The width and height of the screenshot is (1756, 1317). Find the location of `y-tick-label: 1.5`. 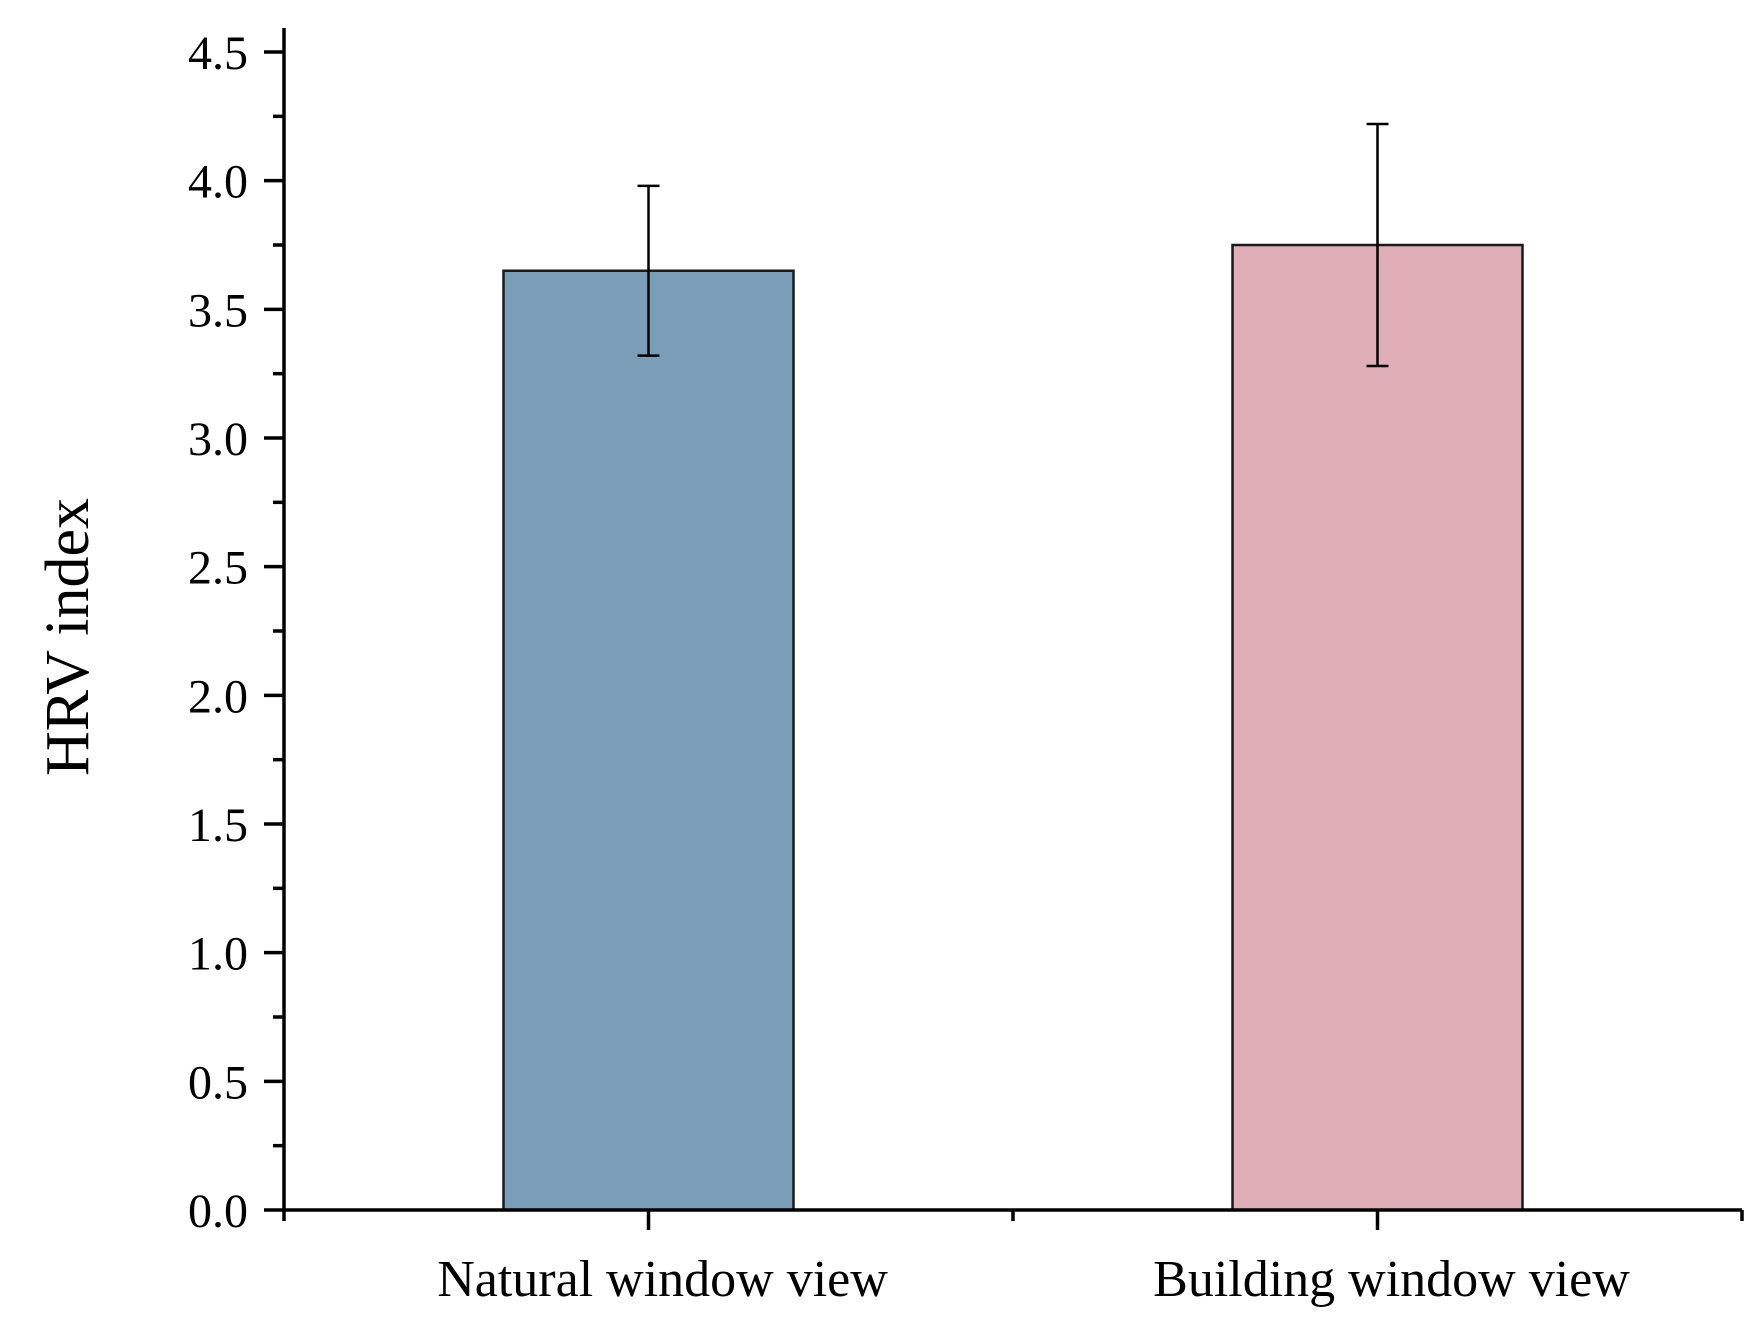

y-tick-label: 1.5 is located at coordinates (218, 825).